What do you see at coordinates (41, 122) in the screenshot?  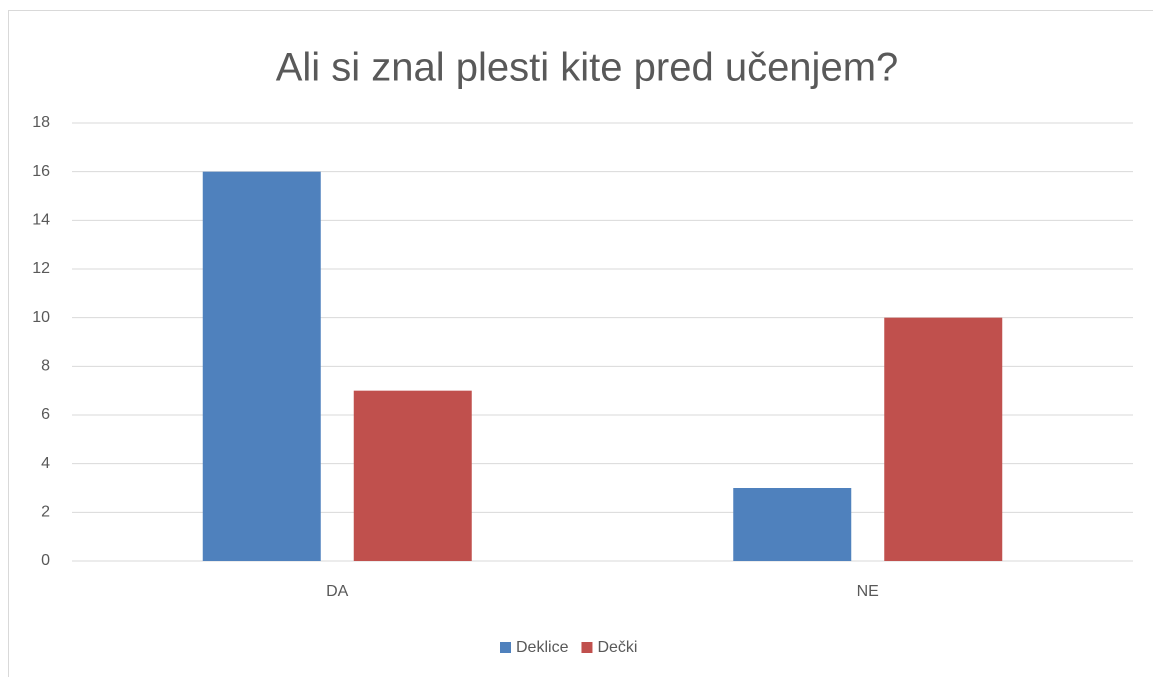 I see `y-tick-label: 18` at bounding box center [41, 122].